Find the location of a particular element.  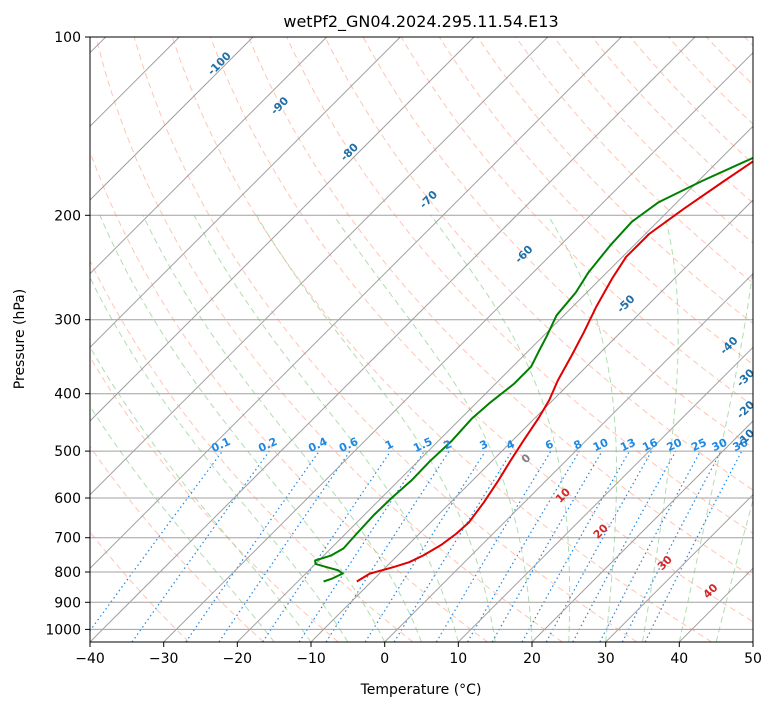

mixing-ratio-label: 36 is located at coordinates (741, 445).